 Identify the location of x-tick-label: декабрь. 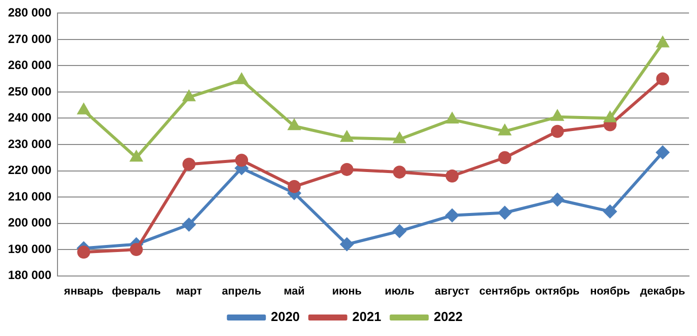
(663, 291).